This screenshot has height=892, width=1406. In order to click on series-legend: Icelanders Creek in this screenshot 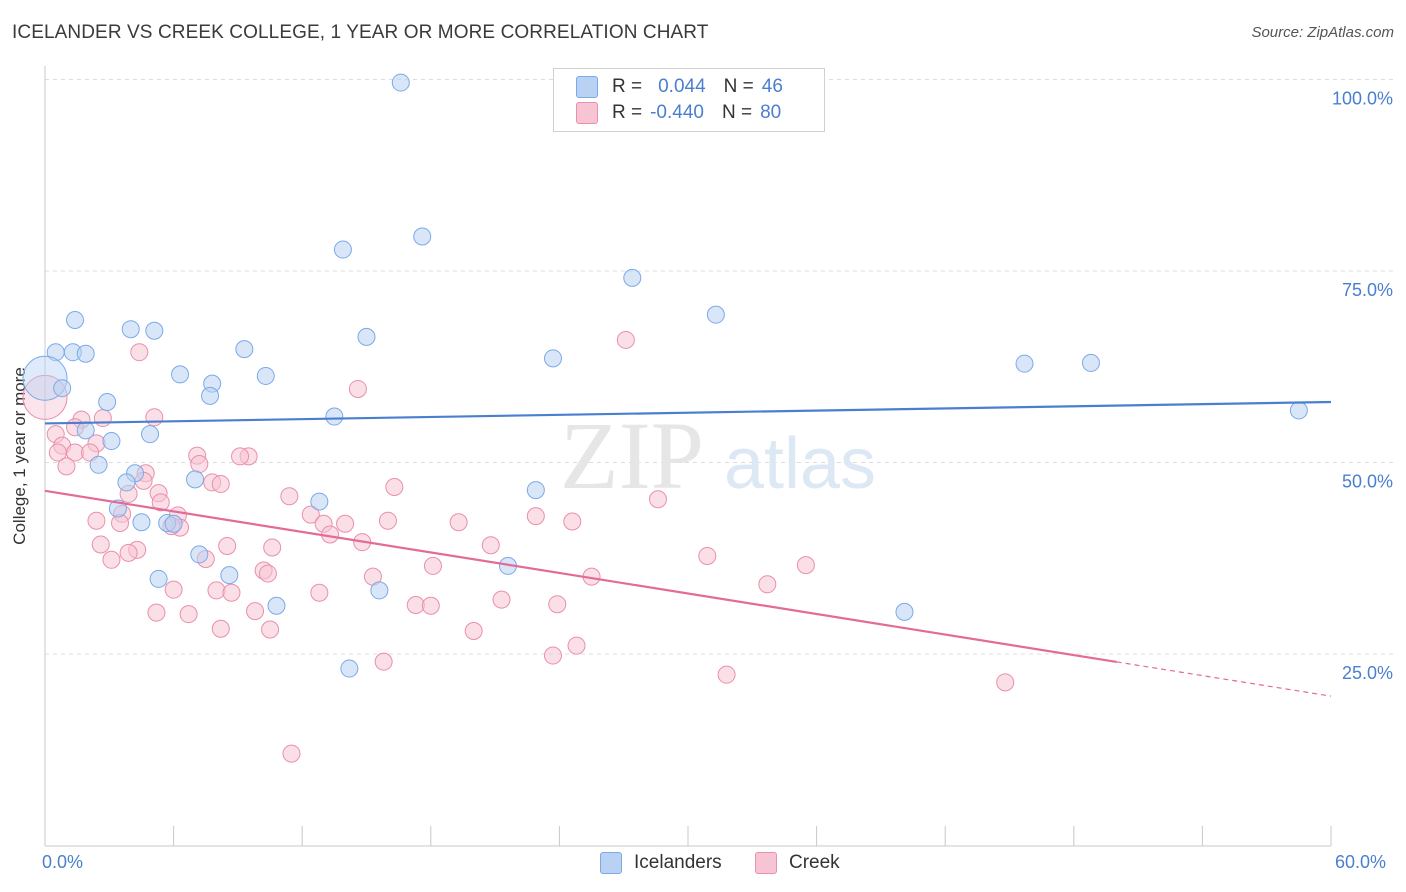, I will do `click(703, 864)`.